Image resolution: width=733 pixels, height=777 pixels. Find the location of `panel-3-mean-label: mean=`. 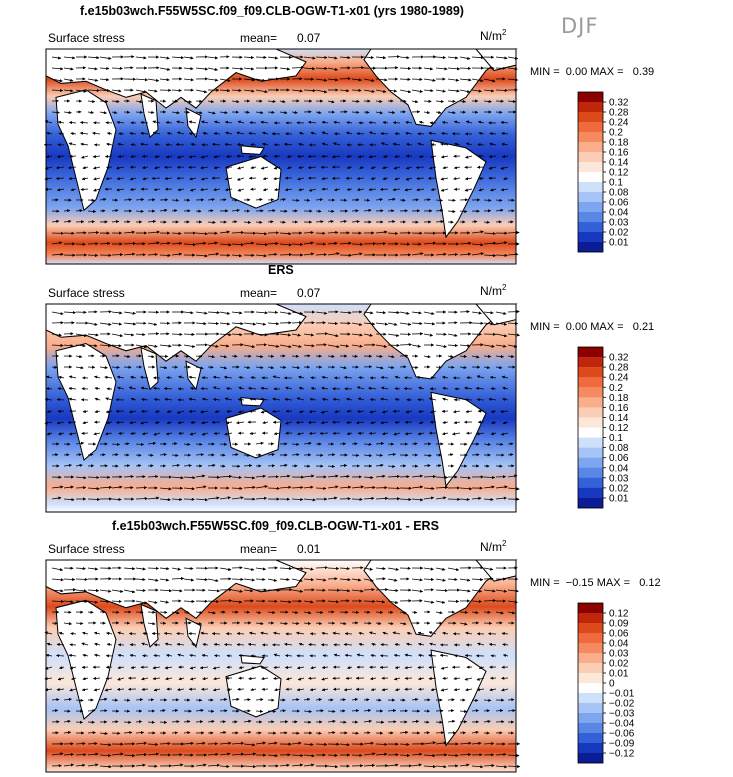

panel-3-mean-label: mean= is located at coordinates (259, 549).